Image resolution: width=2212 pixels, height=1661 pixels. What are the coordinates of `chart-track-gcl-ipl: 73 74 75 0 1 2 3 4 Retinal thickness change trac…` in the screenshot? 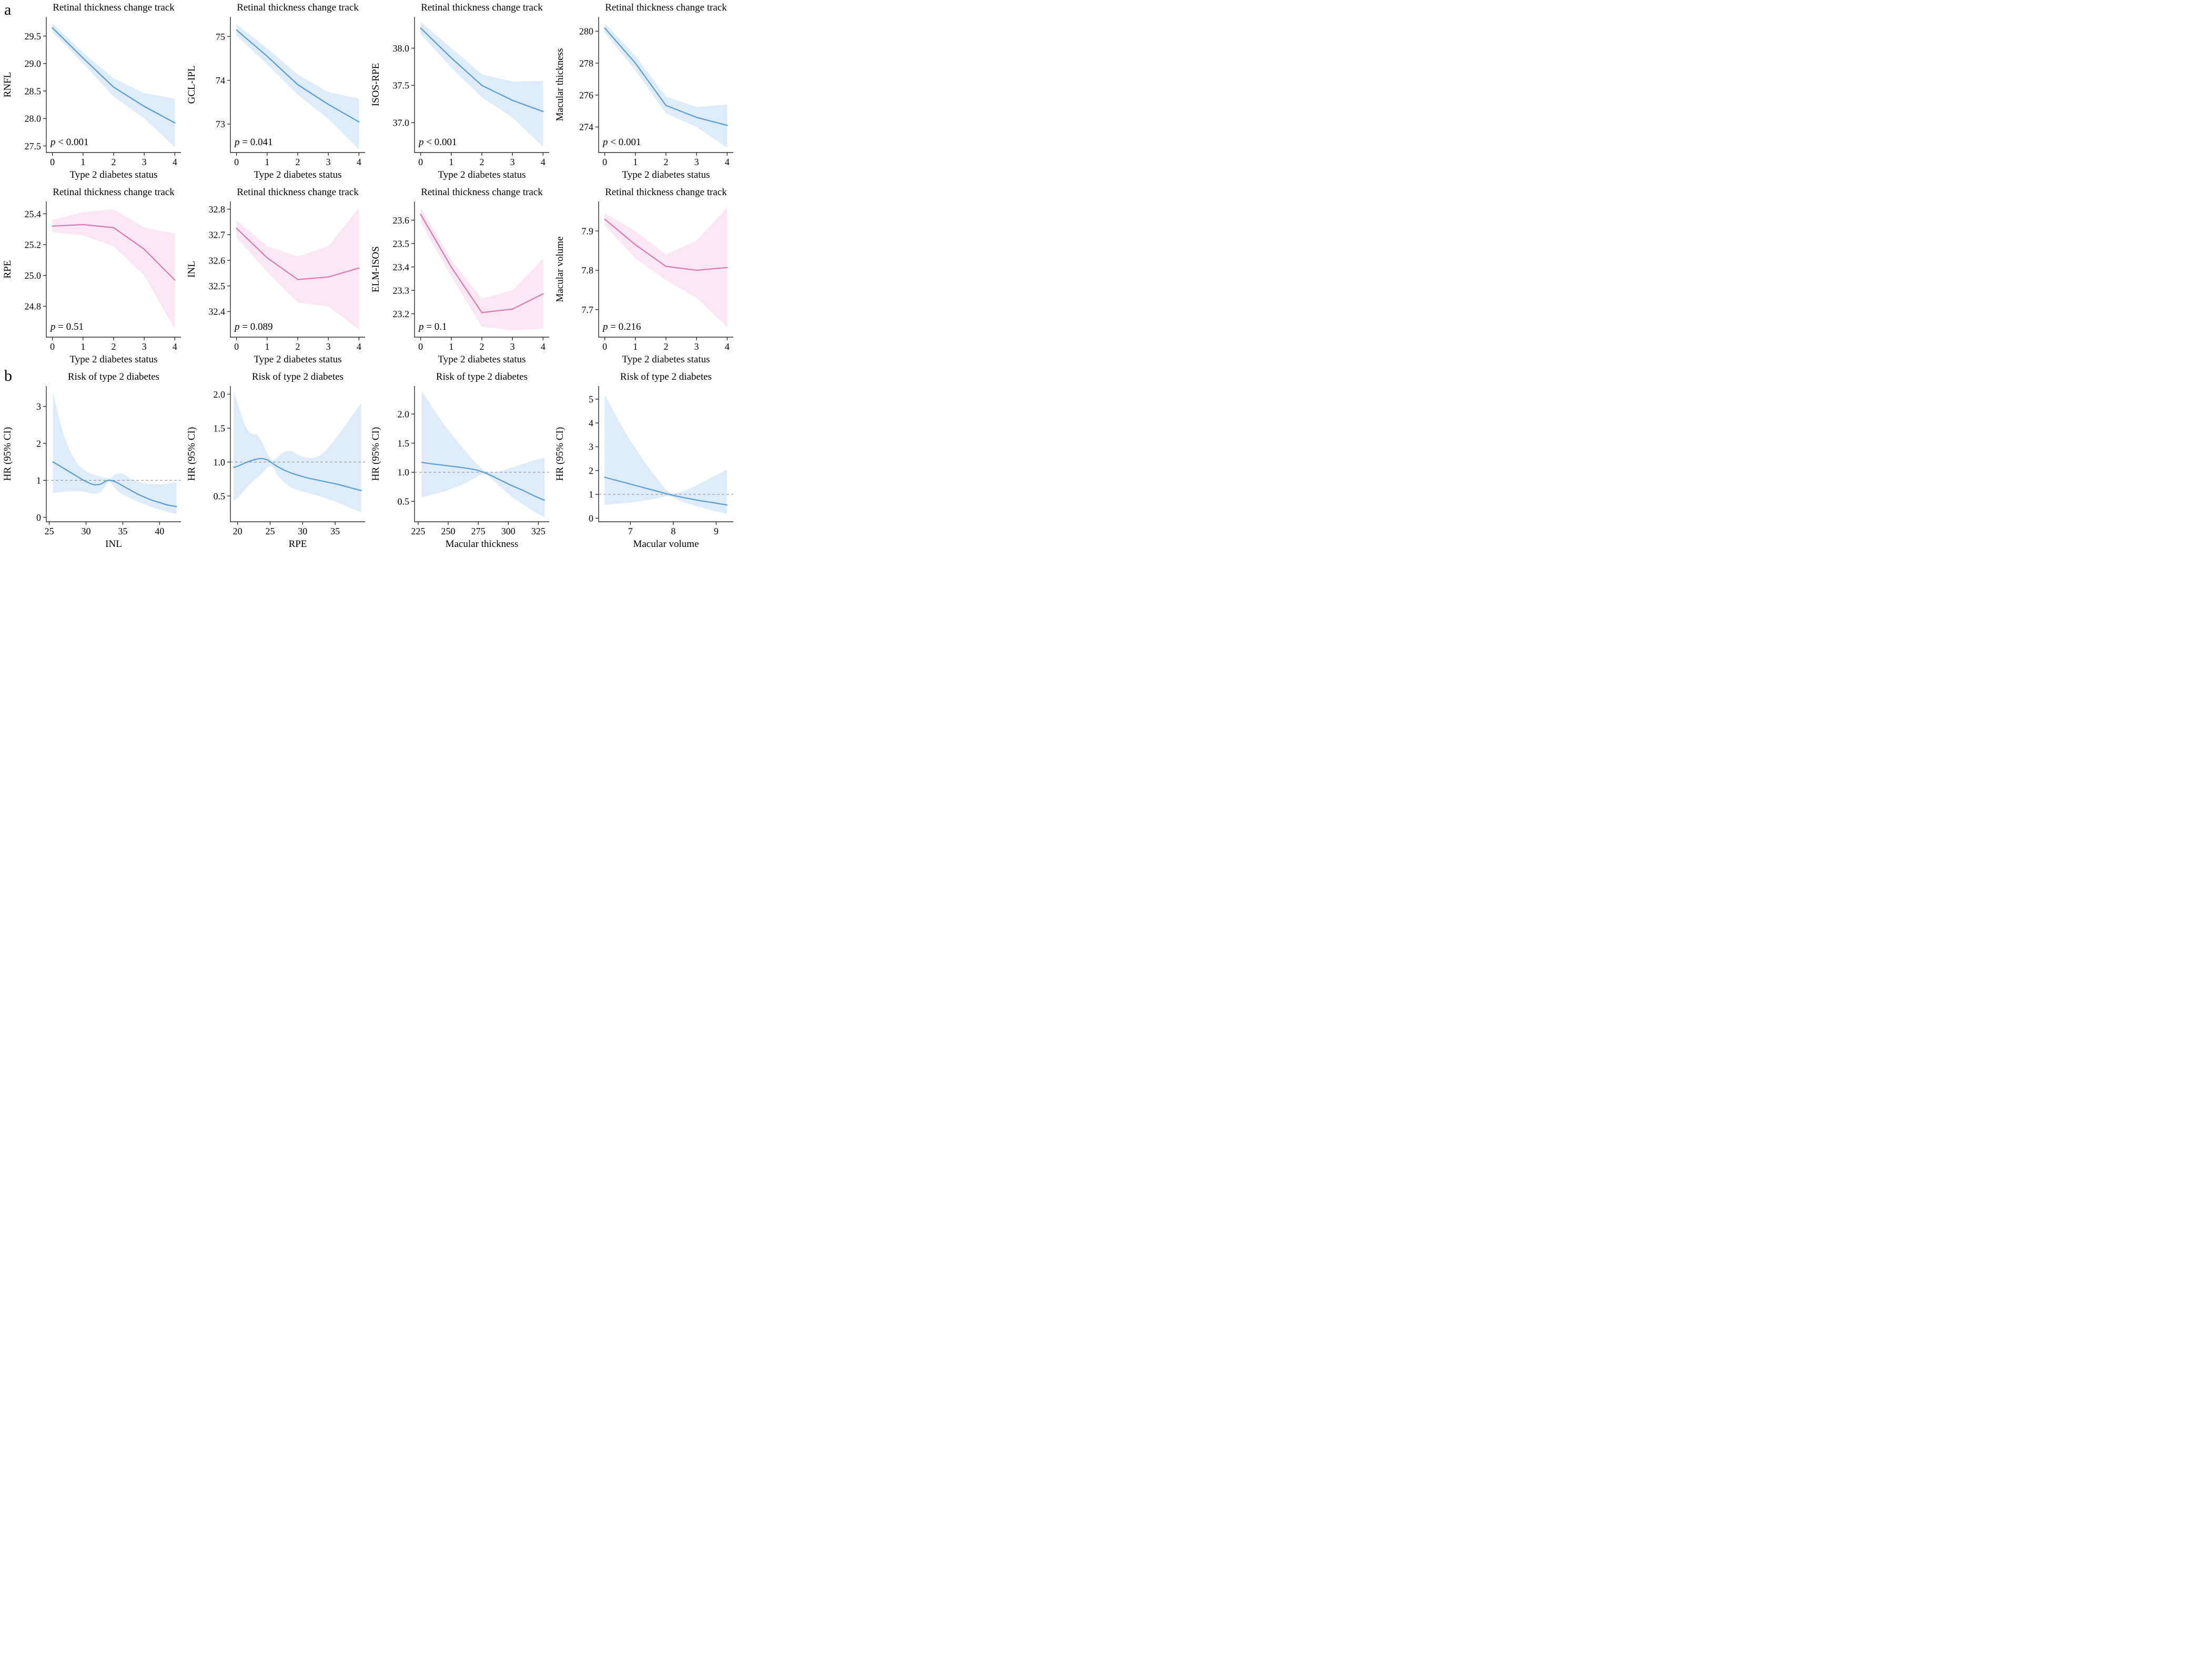 It's located at (275, 91).